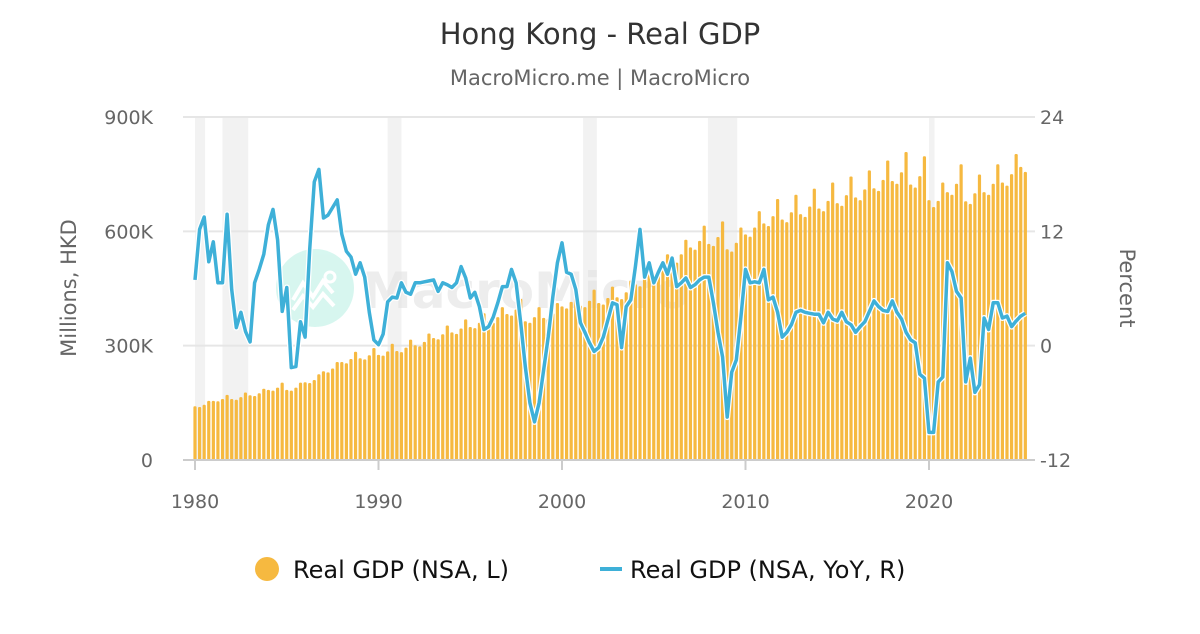  What do you see at coordinates (752, 570) in the screenshot?
I see `legend-item-line: Real GDP (NSA, YoY, R)` at bounding box center [752, 570].